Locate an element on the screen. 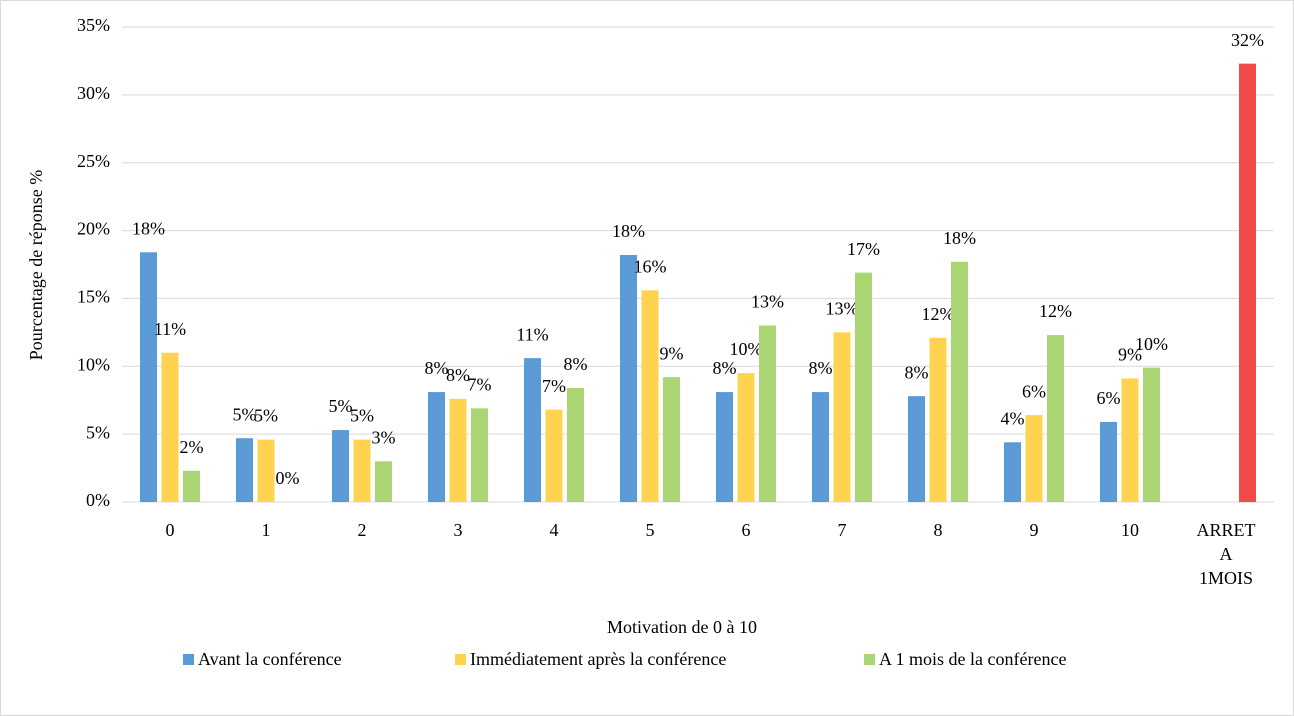 This screenshot has width=1294, height=716. x-tick-label: 3 is located at coordinates (458, 530).